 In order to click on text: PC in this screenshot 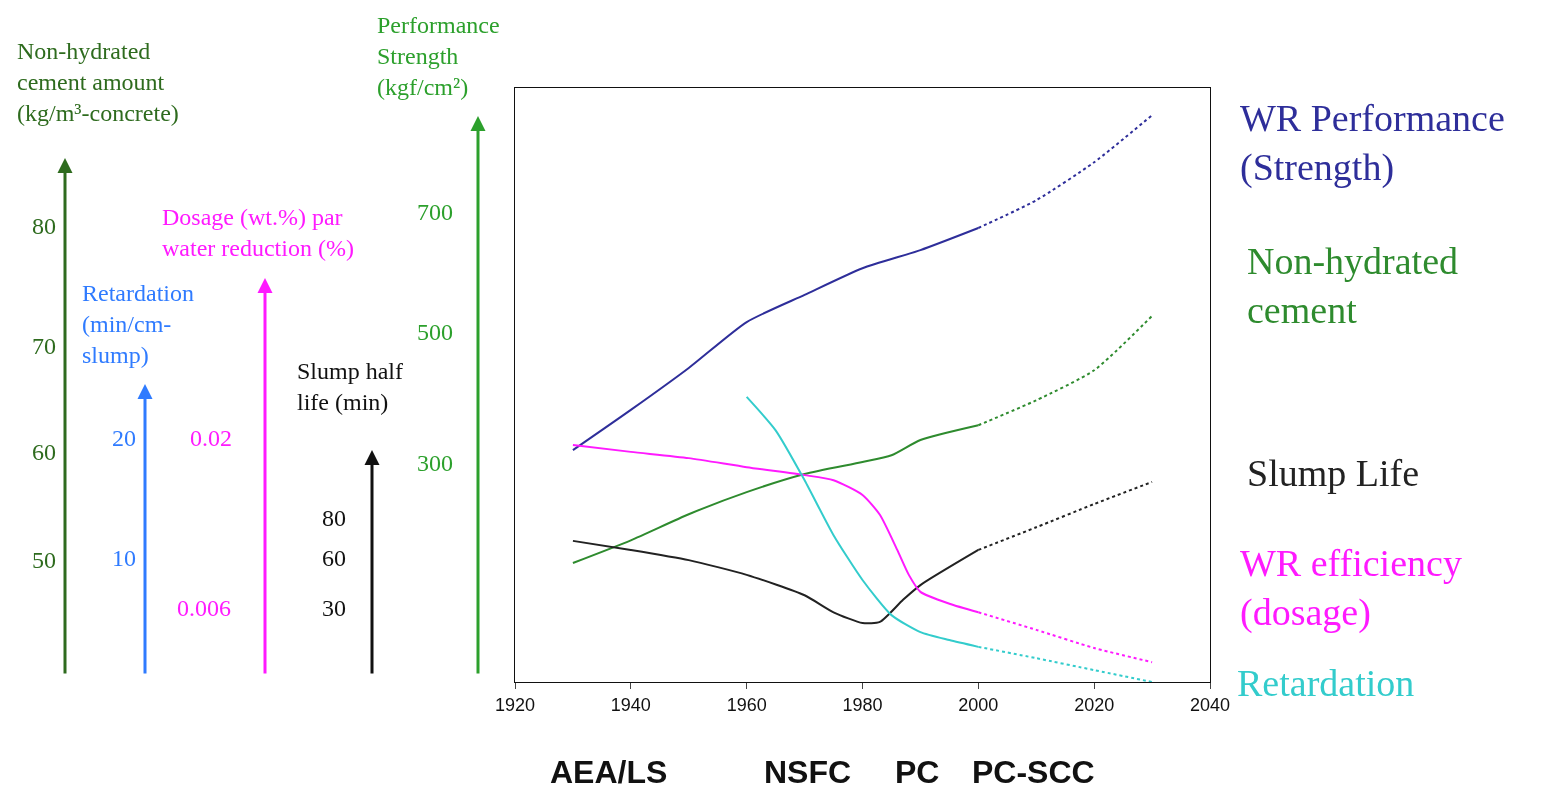, I will do `click(917, 772)`.